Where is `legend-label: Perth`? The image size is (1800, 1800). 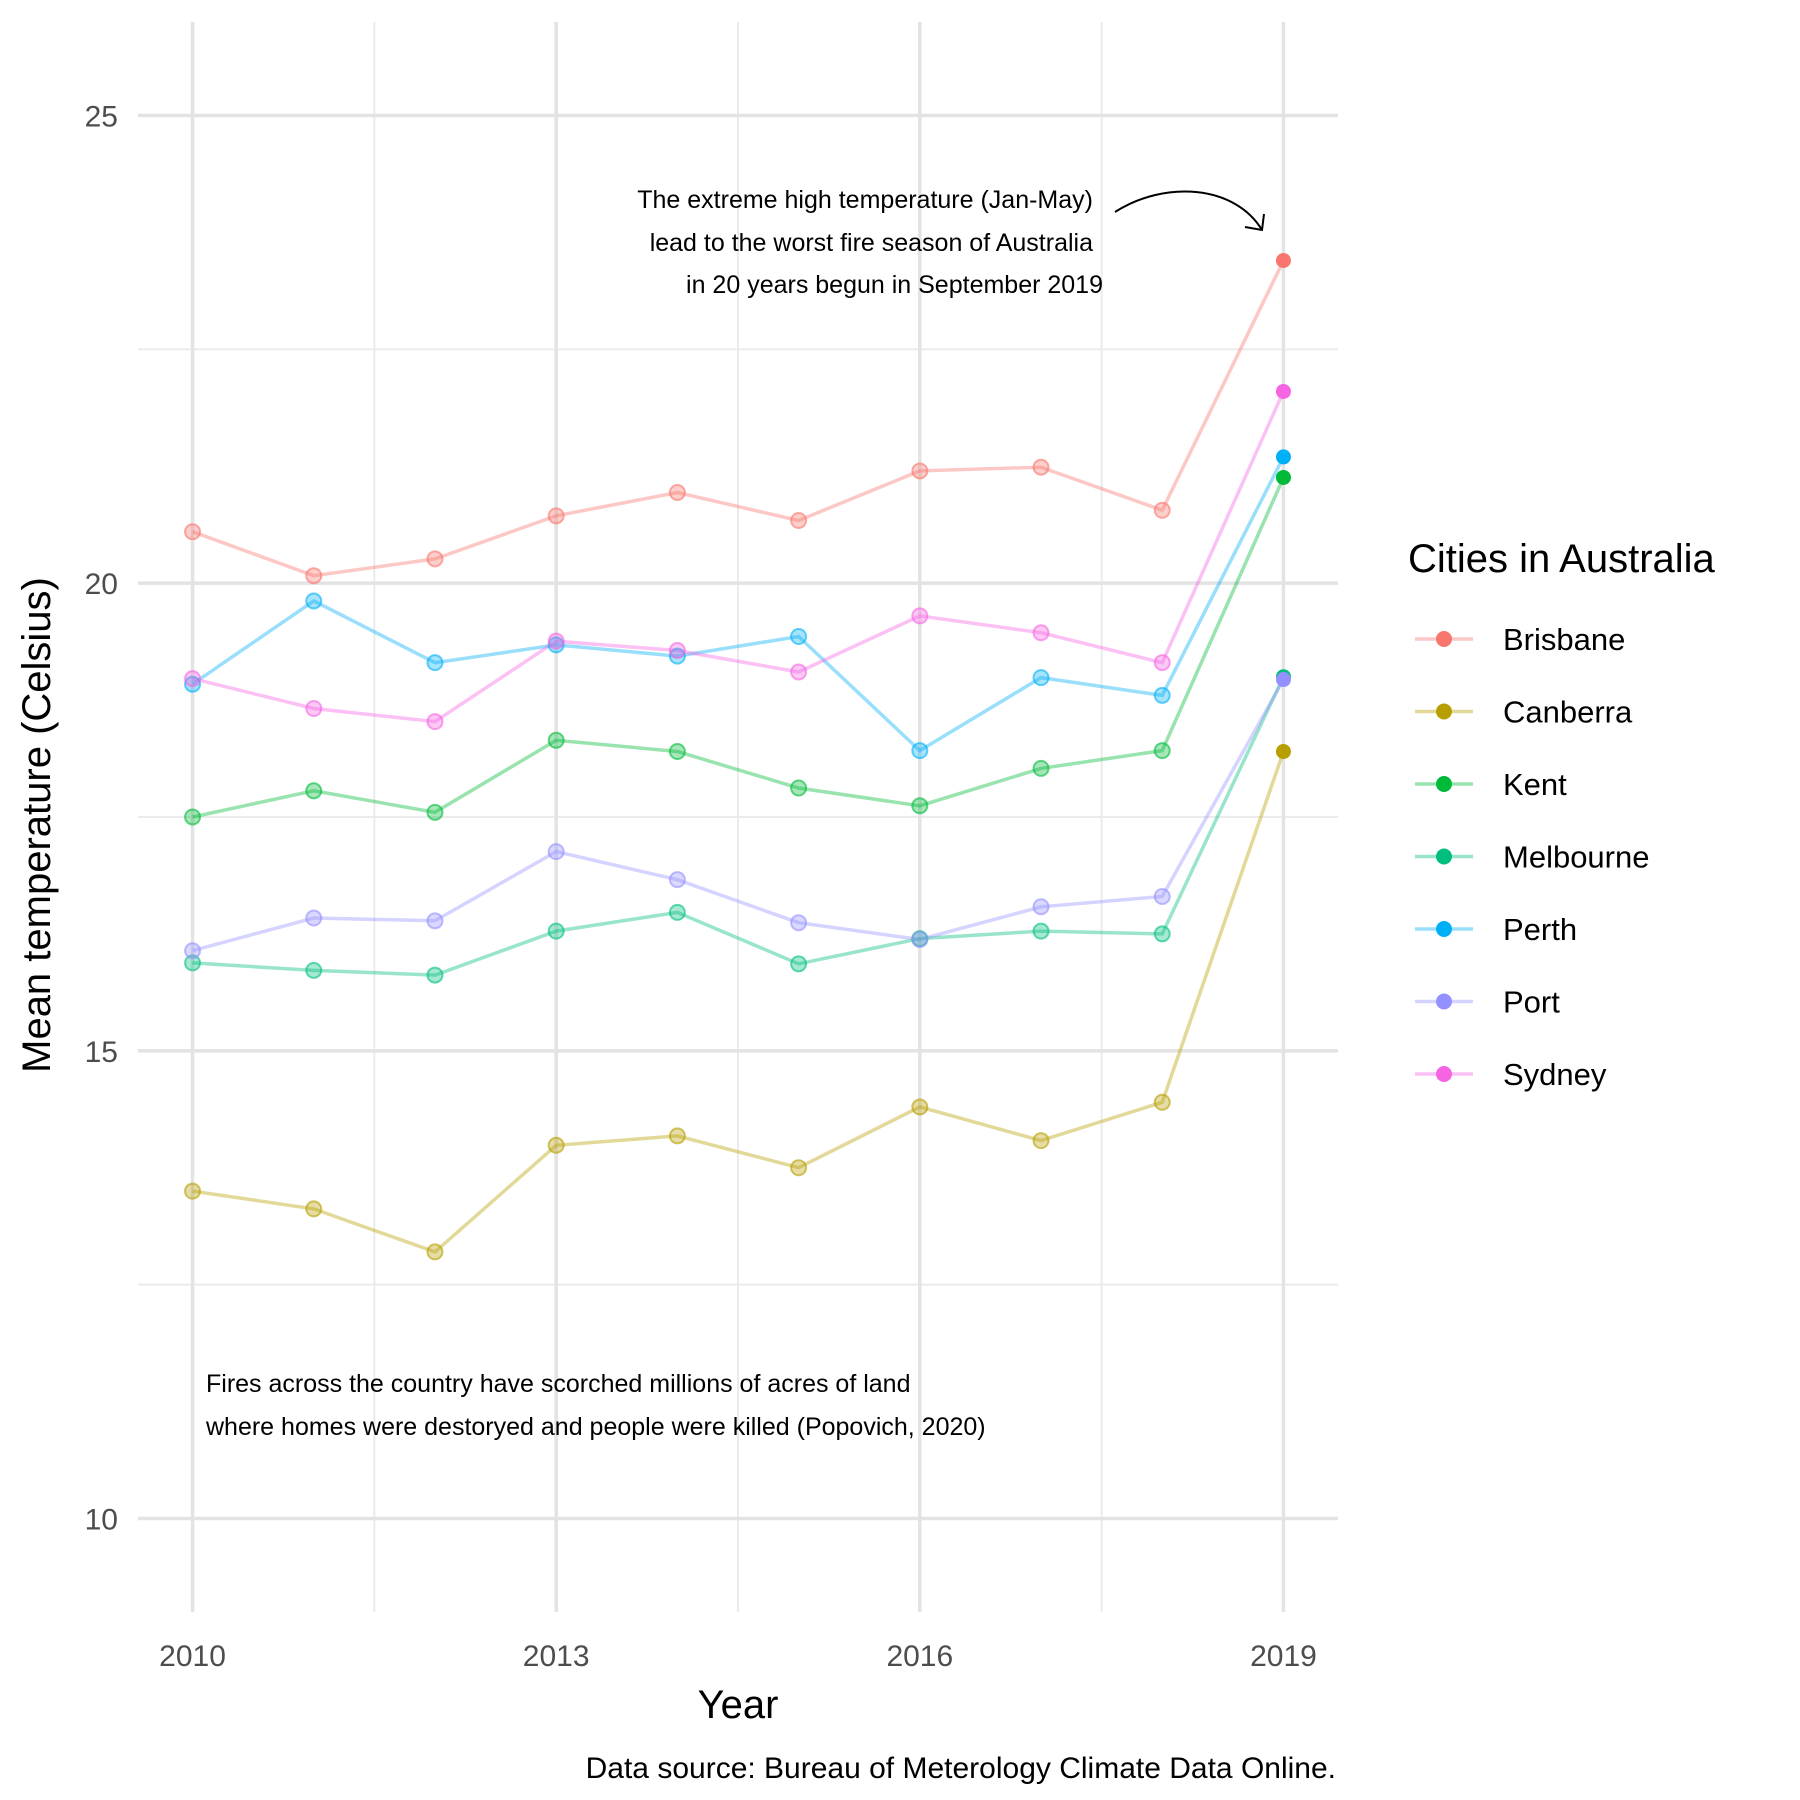
legend-label: Perth is located at coordinates (1540, 929).